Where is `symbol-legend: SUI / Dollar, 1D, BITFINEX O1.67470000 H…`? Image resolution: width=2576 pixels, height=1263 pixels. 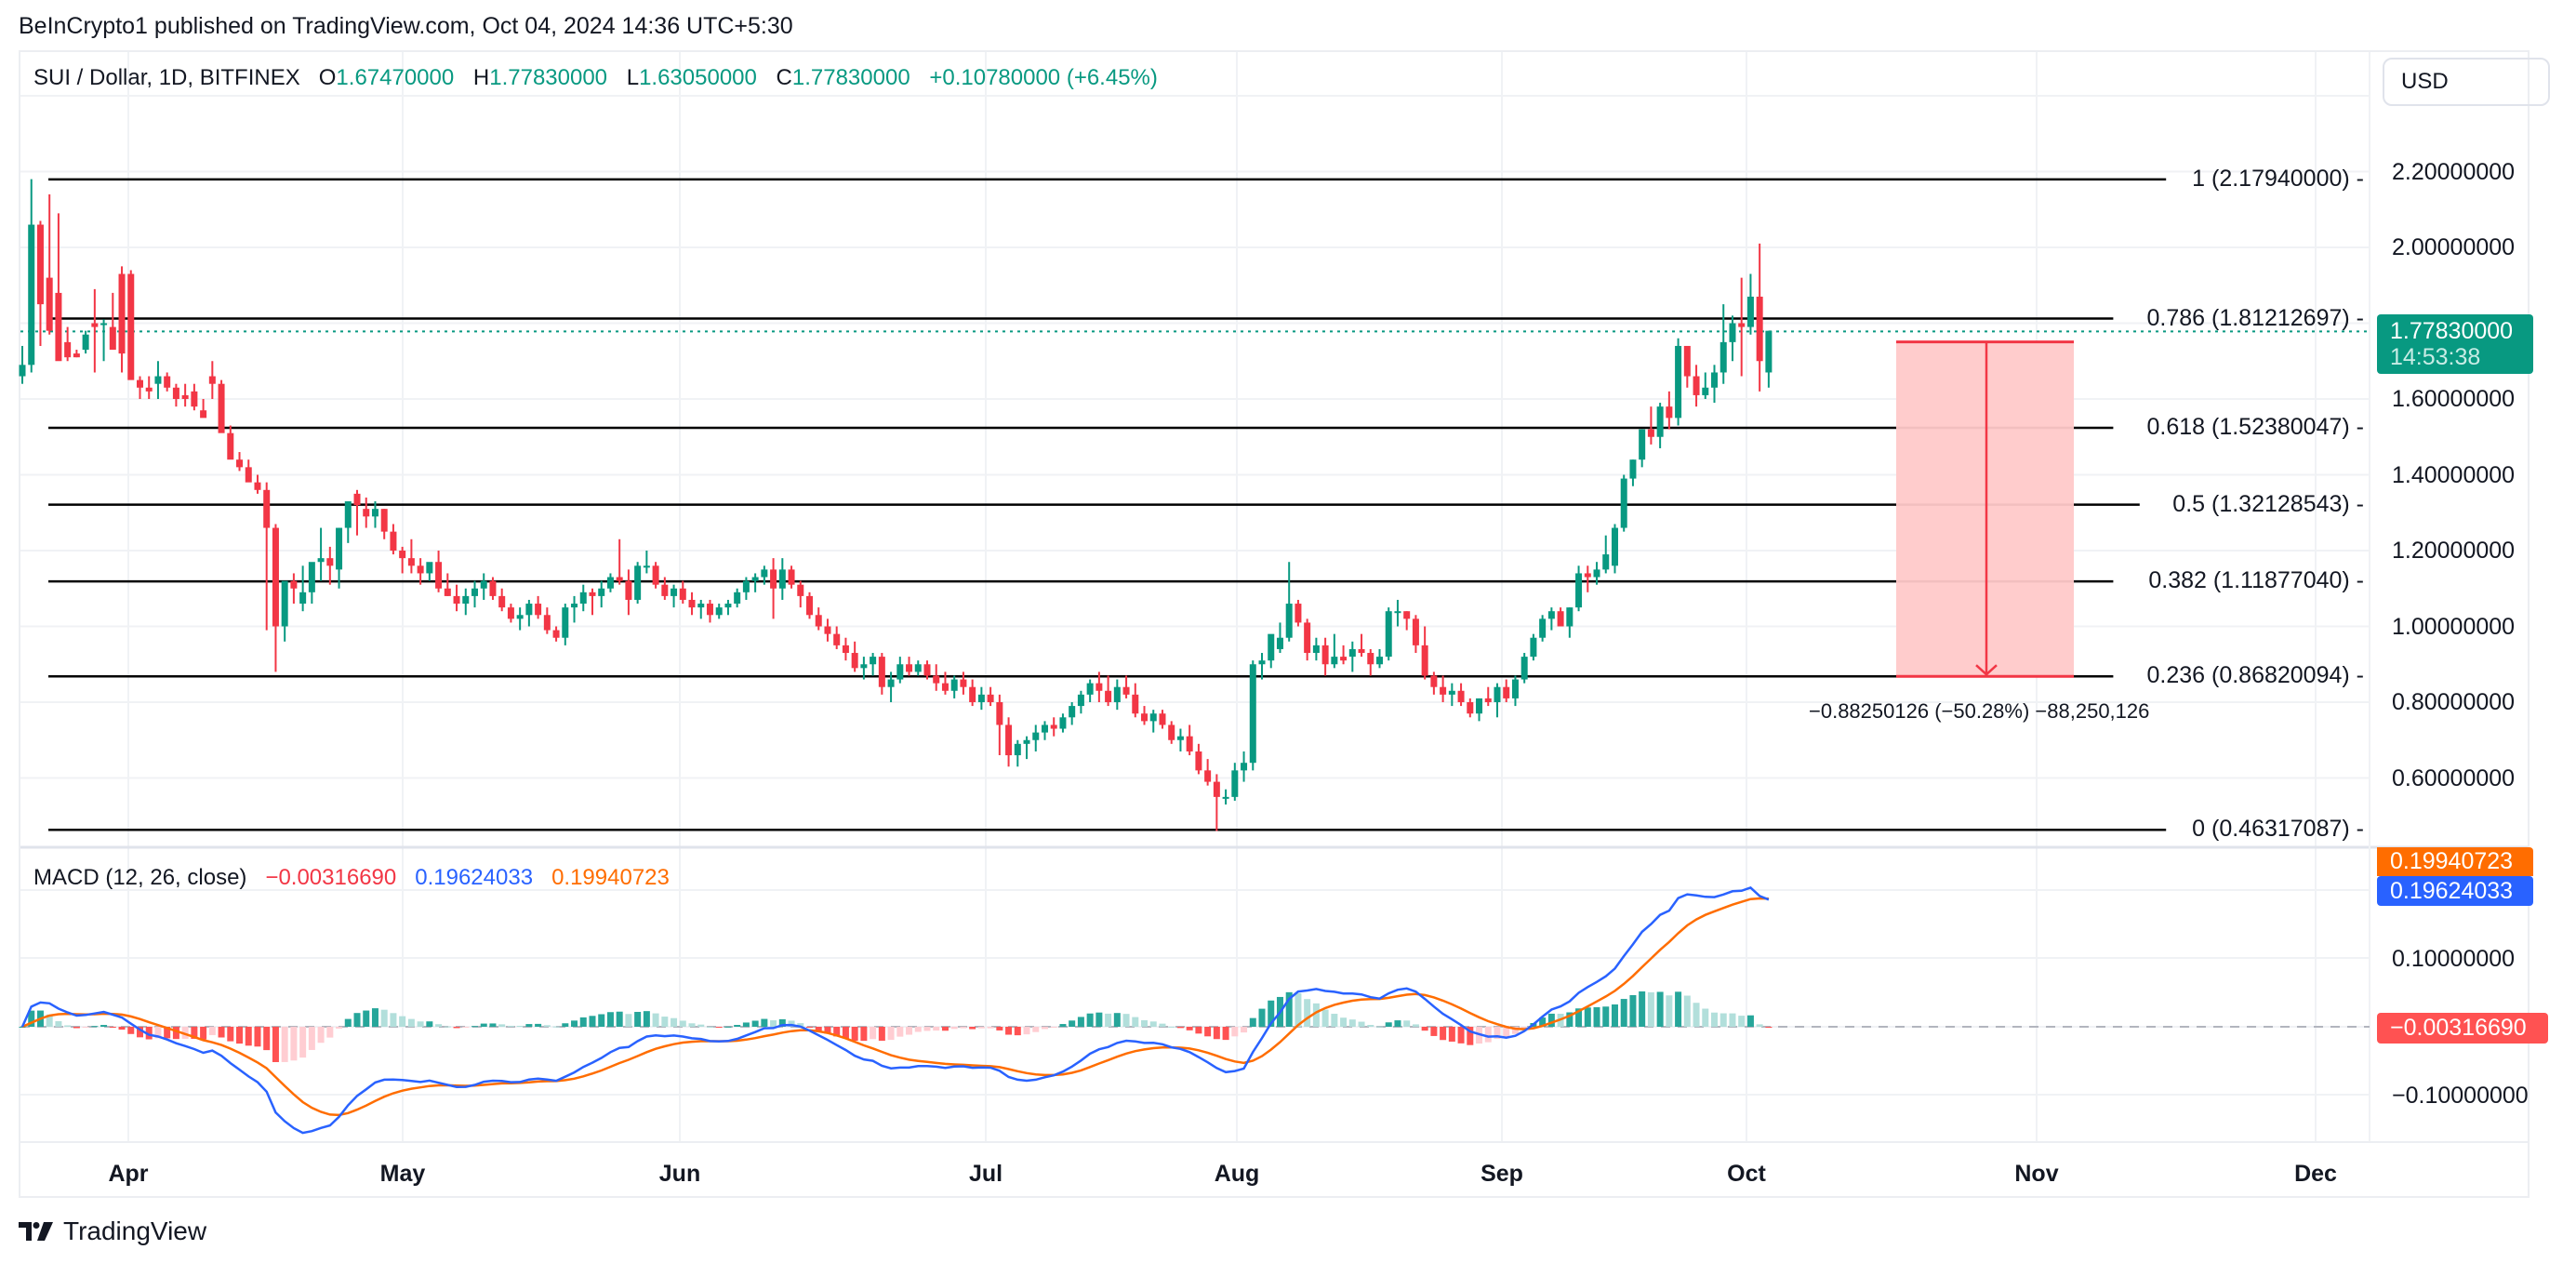 symbol-legend: SUI / Dollar, 1D, BITFINEX O1.67470000 H… is located at coordinates (602, 78).